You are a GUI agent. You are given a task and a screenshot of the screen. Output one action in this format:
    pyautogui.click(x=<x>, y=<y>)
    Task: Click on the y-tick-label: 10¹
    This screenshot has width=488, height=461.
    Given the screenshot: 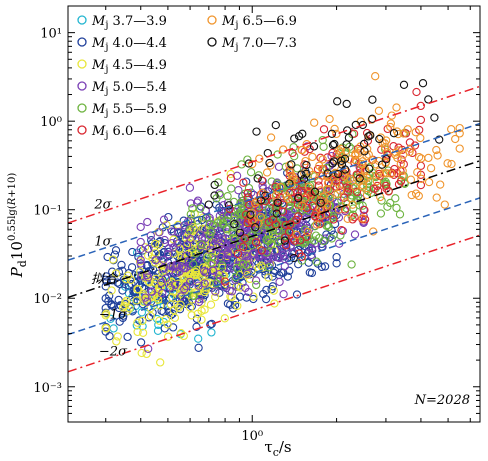 What is the action you would take?
    pyautogui.click(x=51, y=34)
    